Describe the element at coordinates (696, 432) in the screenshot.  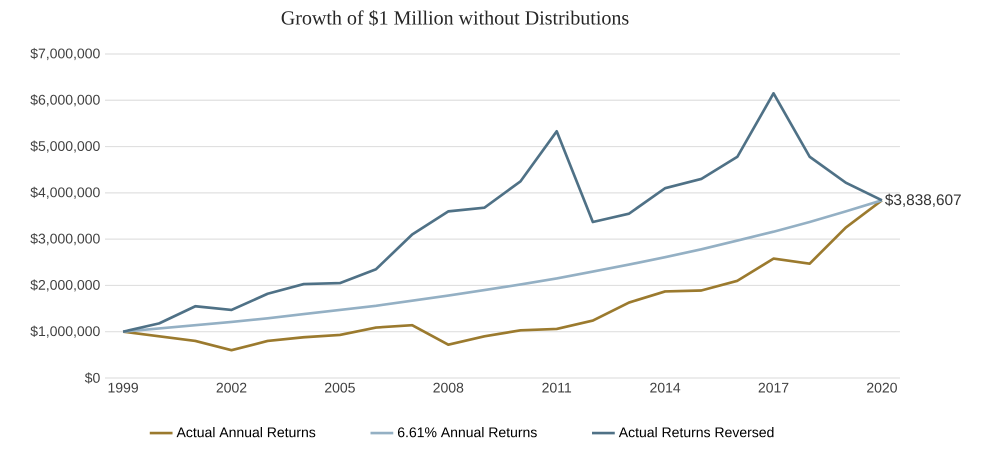
I see `legend-label: Actual Returns Reversed` at that location.